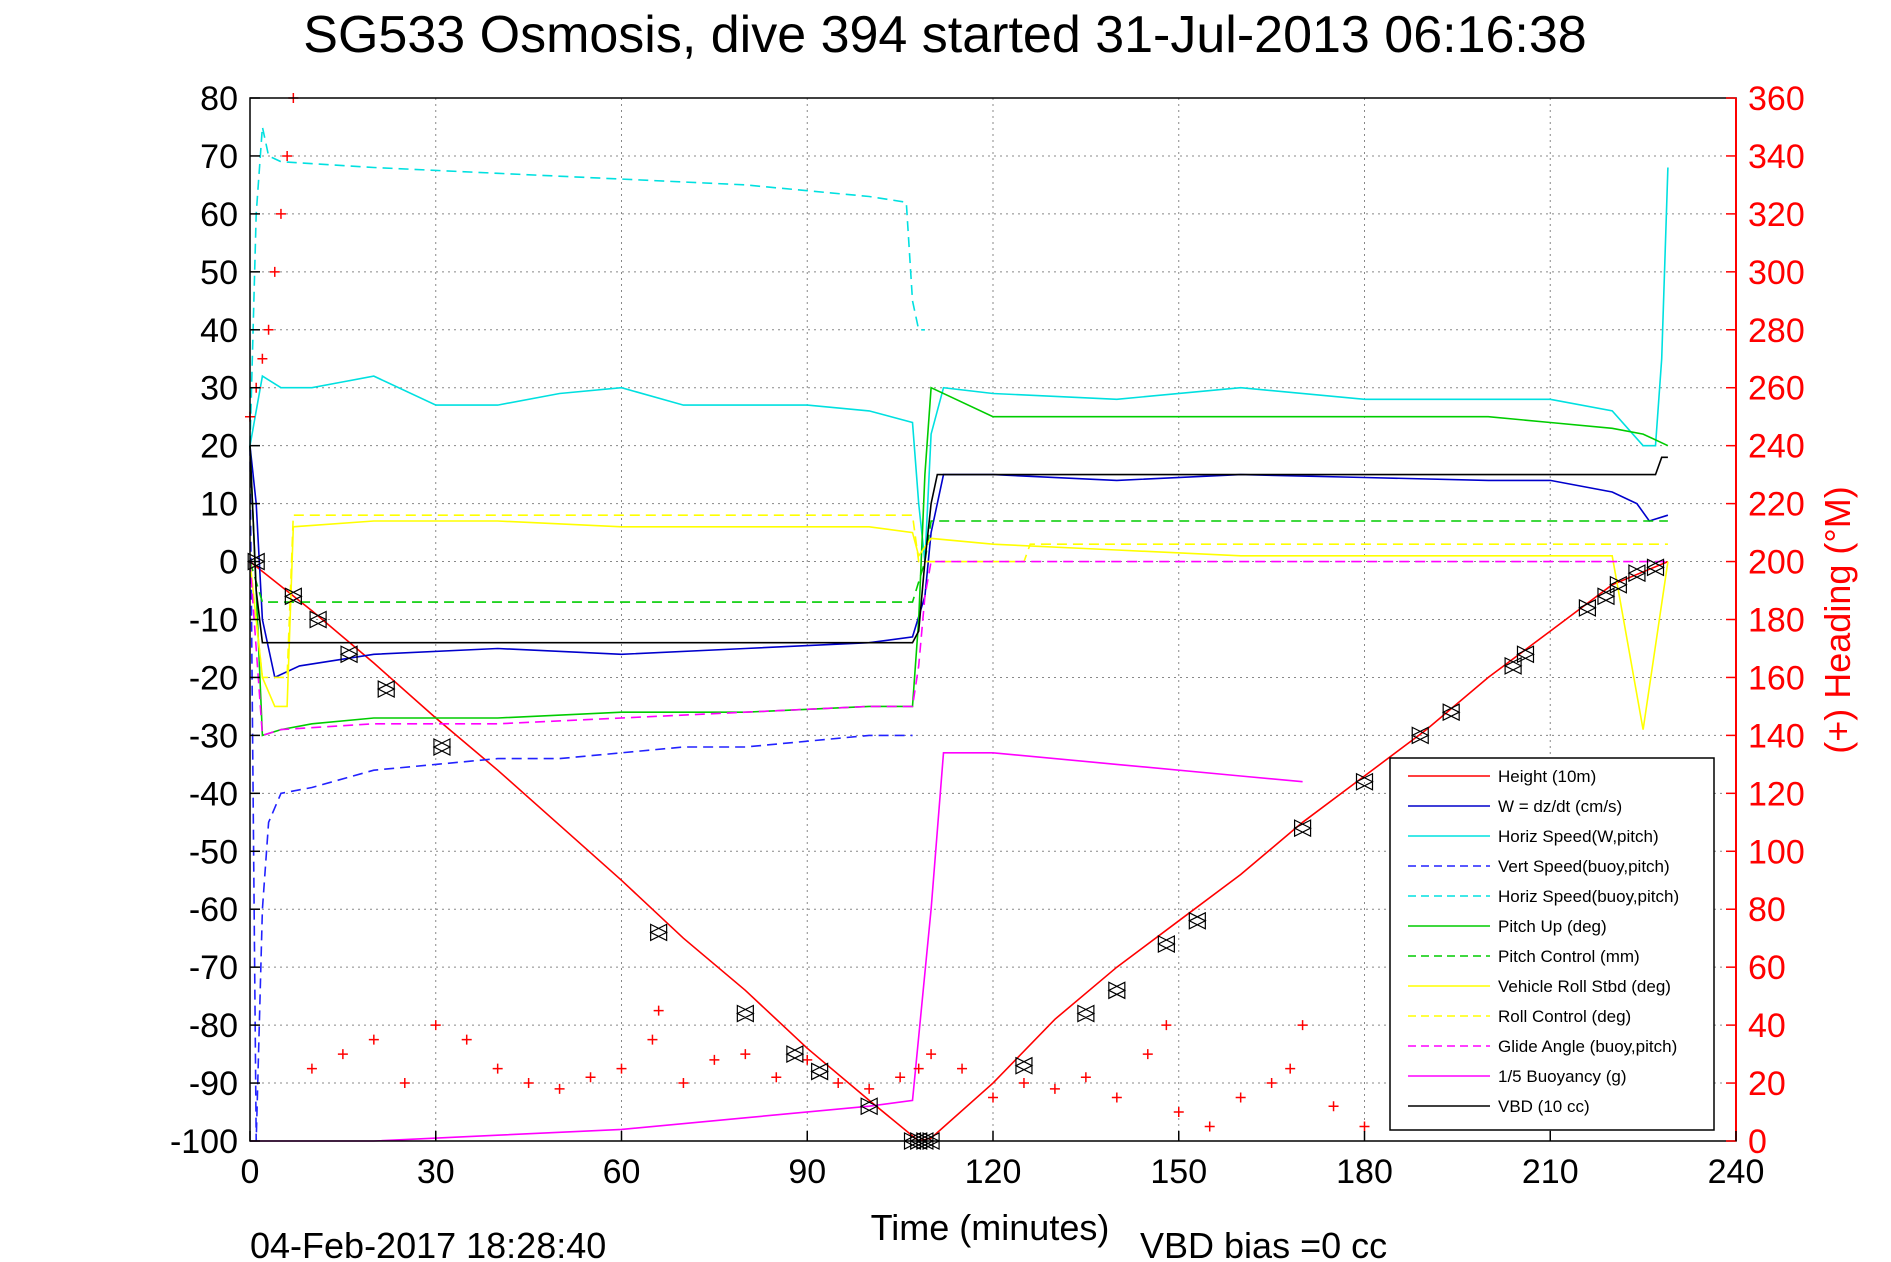 The image size is (1891, 1262). What do you see at coordinates (587, 286) in the screenshot?
I see `series-horiz-speed-buoy-pitch` at bounding box center [587, 286].